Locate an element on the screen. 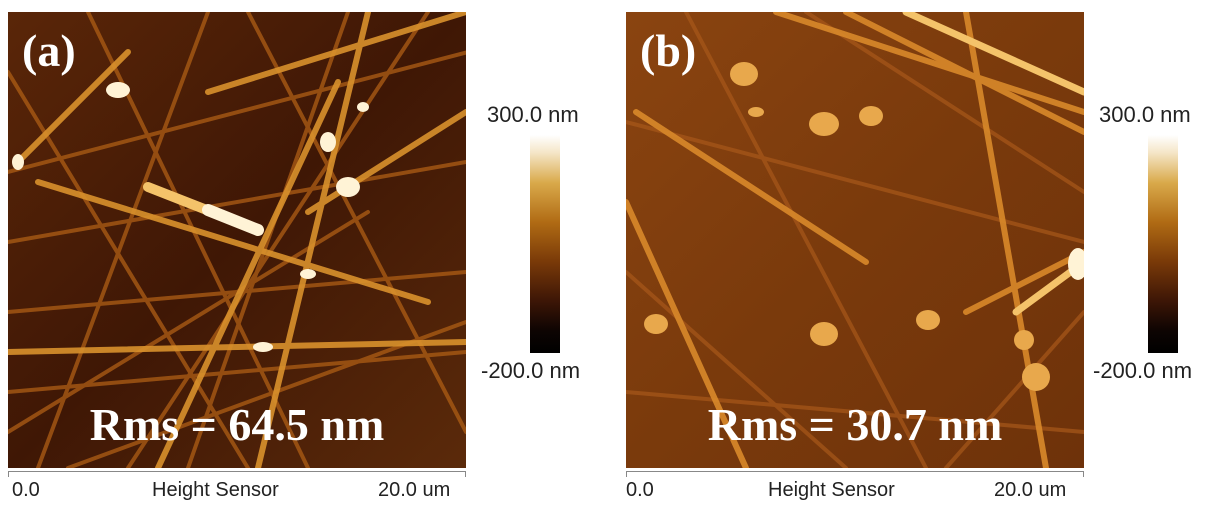 The height and width of the screenshot is (506, 1222). rms-value: Rms = 64.5 nm is located at coordinates (237, 424).